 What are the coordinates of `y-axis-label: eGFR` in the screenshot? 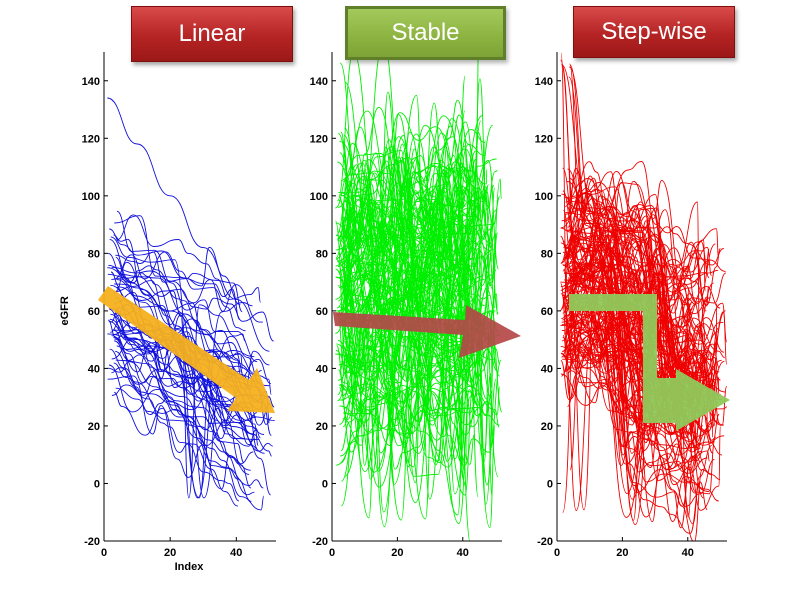 It's located at (65, 310).